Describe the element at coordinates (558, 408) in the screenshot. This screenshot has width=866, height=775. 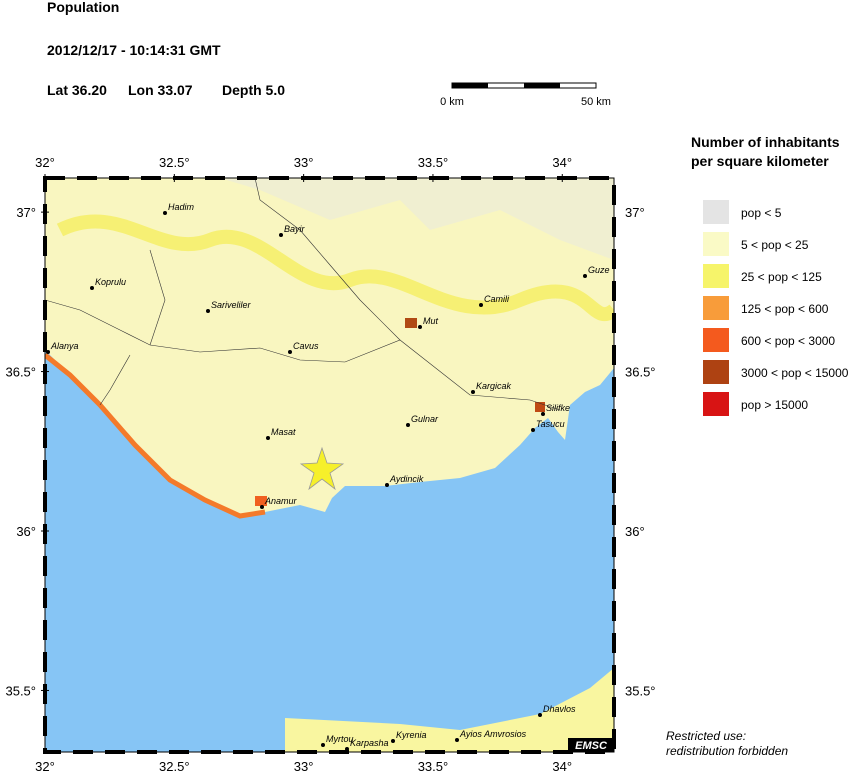
I see `city-label: Silifke` at that location.